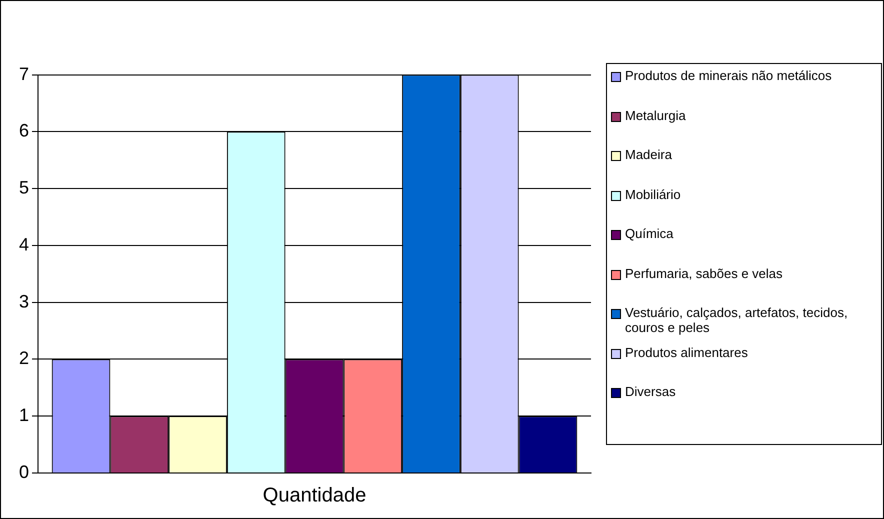 This screenshot has width=884, height=519. I want to click on legend-label: Química, so click(649, 233).